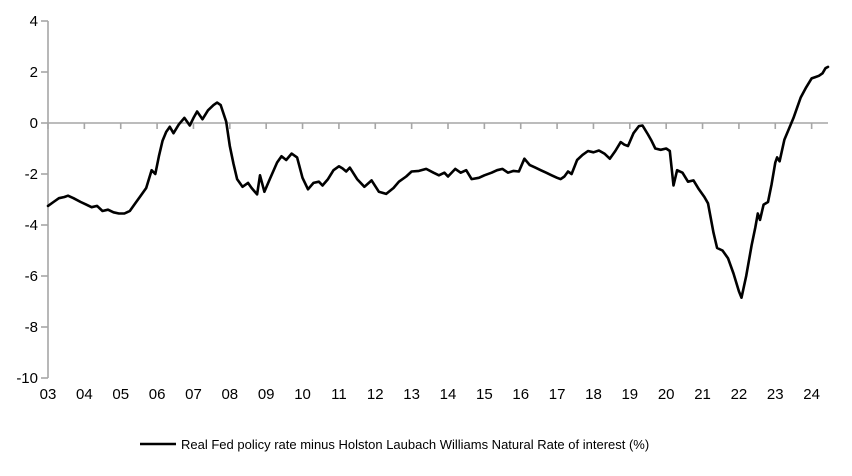 The image size is (852, 476). Describe the element at coordinates (157, 394) in the screenshot. I see `x-tick-label: 06` at that location.